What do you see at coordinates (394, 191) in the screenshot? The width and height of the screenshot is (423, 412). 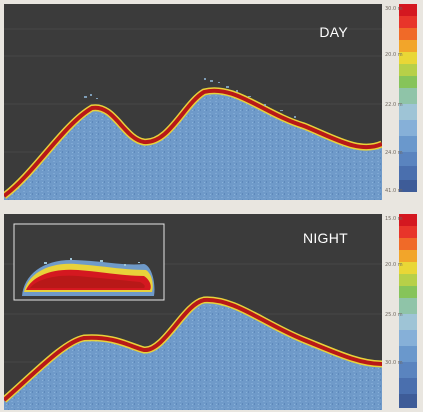 I see `day-scale-tick: 41.0 m` at bounding box center [394, 191].